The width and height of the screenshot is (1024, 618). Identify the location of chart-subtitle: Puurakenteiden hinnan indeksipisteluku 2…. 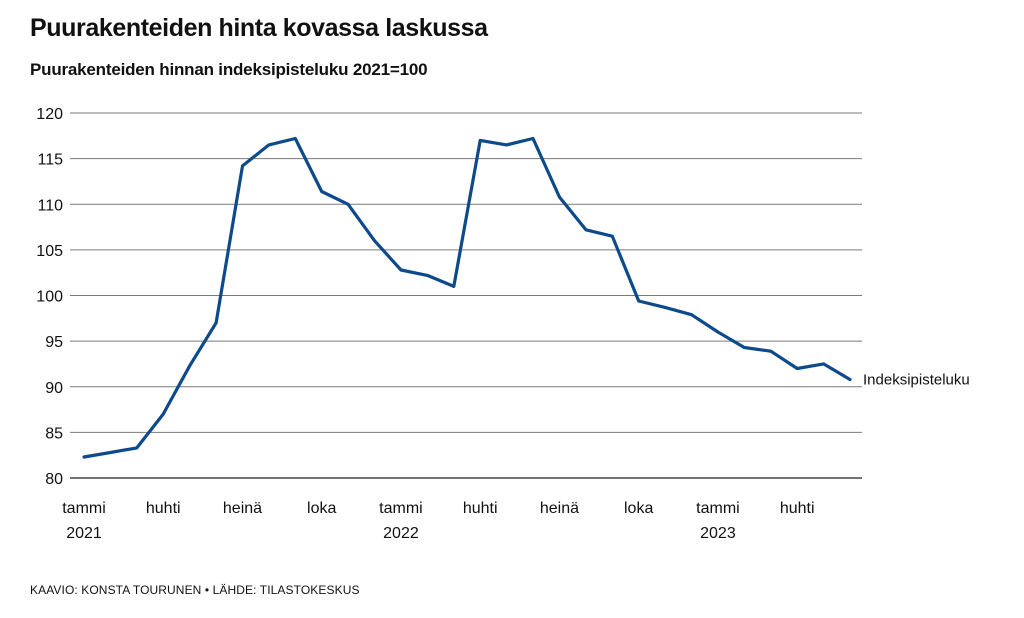
(229, 69).